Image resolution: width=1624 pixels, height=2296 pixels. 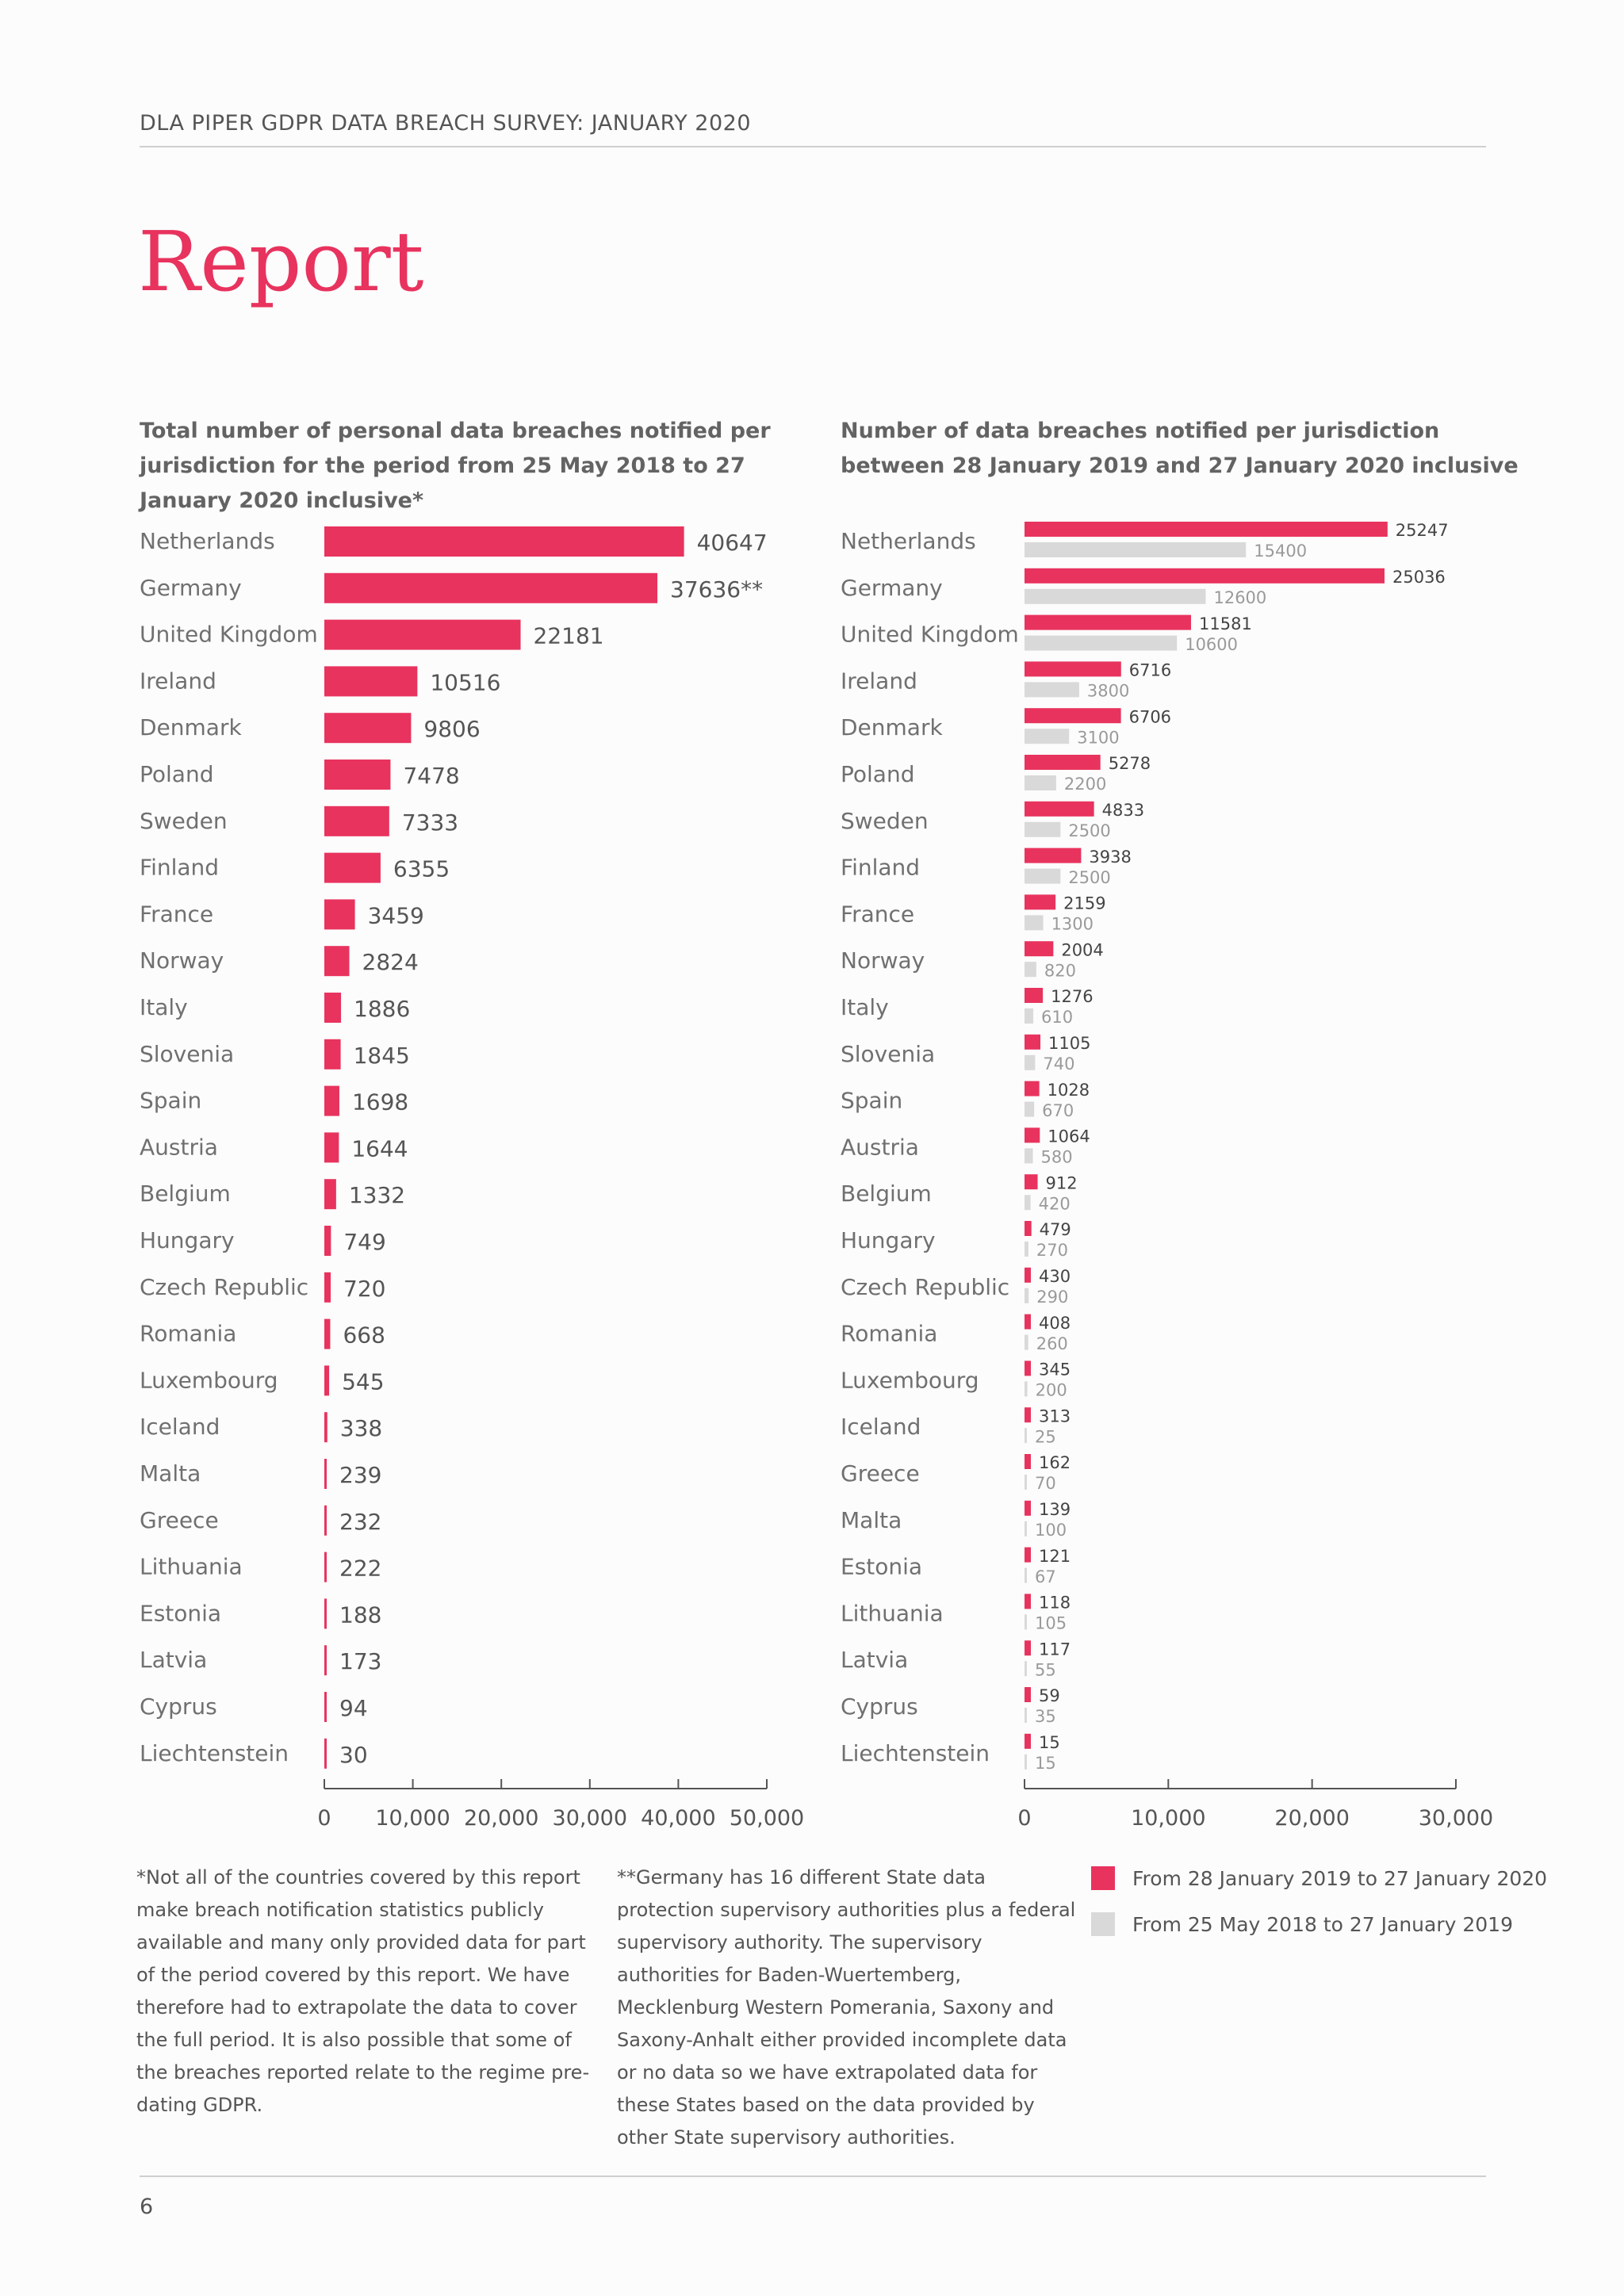 I want to click on right-value-label-current: 25247, so click(x=1422, y=530).